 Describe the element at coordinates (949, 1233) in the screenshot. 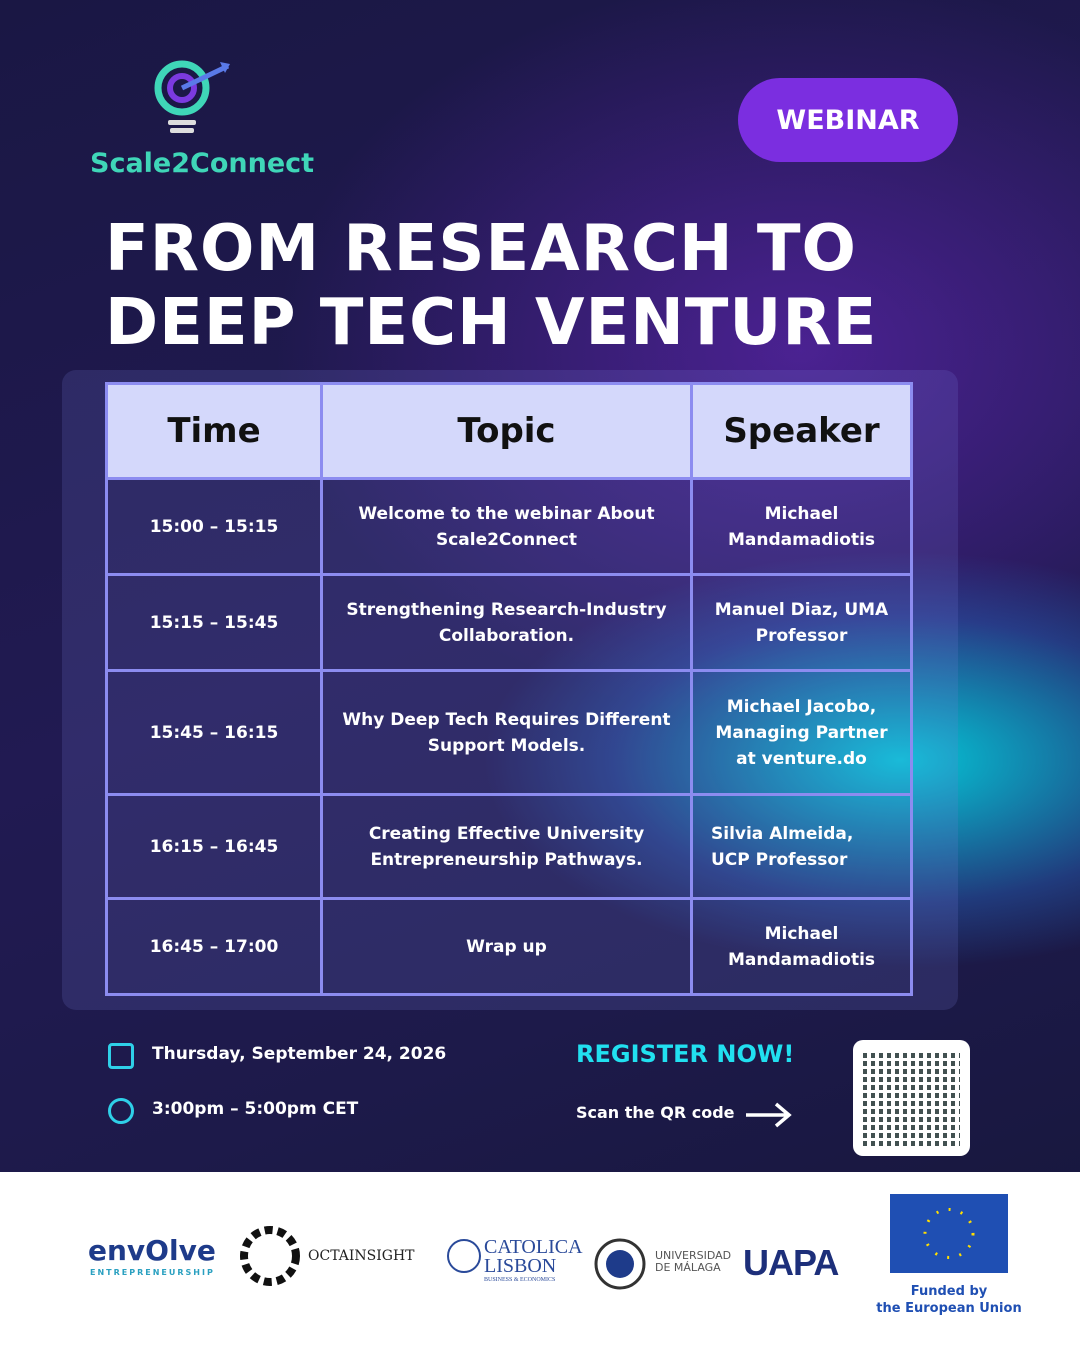

I see `eu-flag` at that location.